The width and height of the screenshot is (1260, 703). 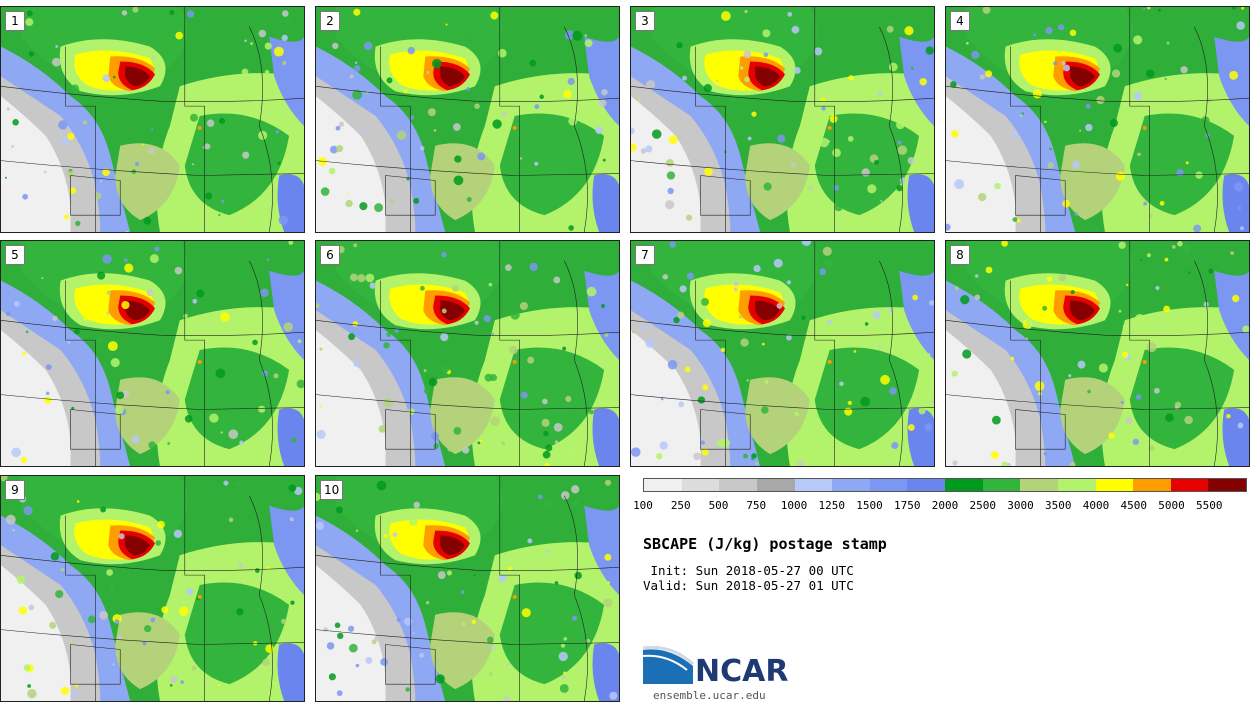 What do you see at coordinates (15, 21) in the screenshot?
I see `panel-number: 1` at bounding box center [15, 21].